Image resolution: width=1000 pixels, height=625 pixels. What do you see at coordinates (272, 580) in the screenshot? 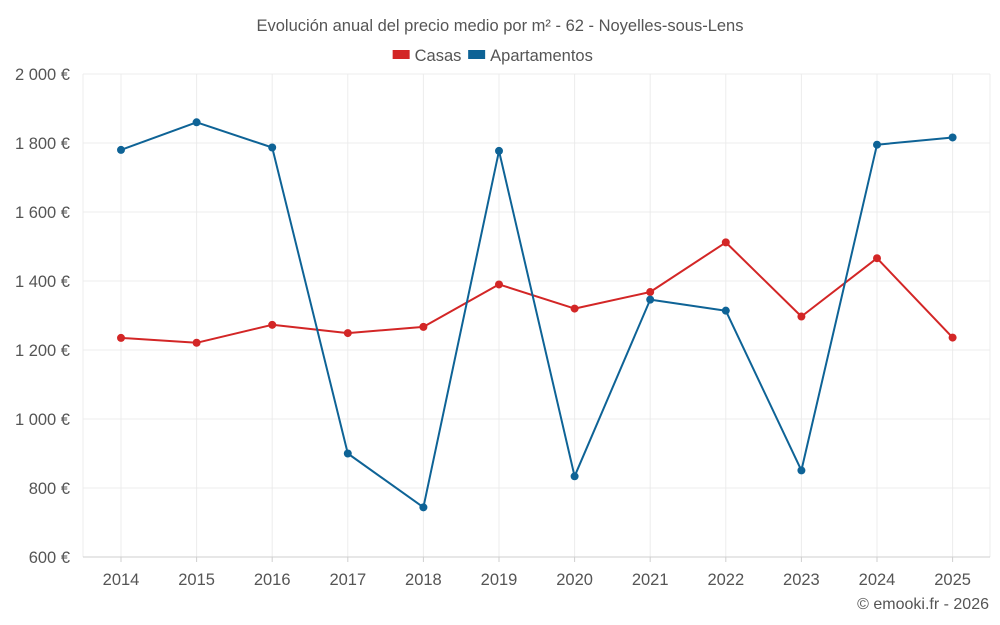
I see `x-tick-label: 2016` at bounding box center [272, 580].